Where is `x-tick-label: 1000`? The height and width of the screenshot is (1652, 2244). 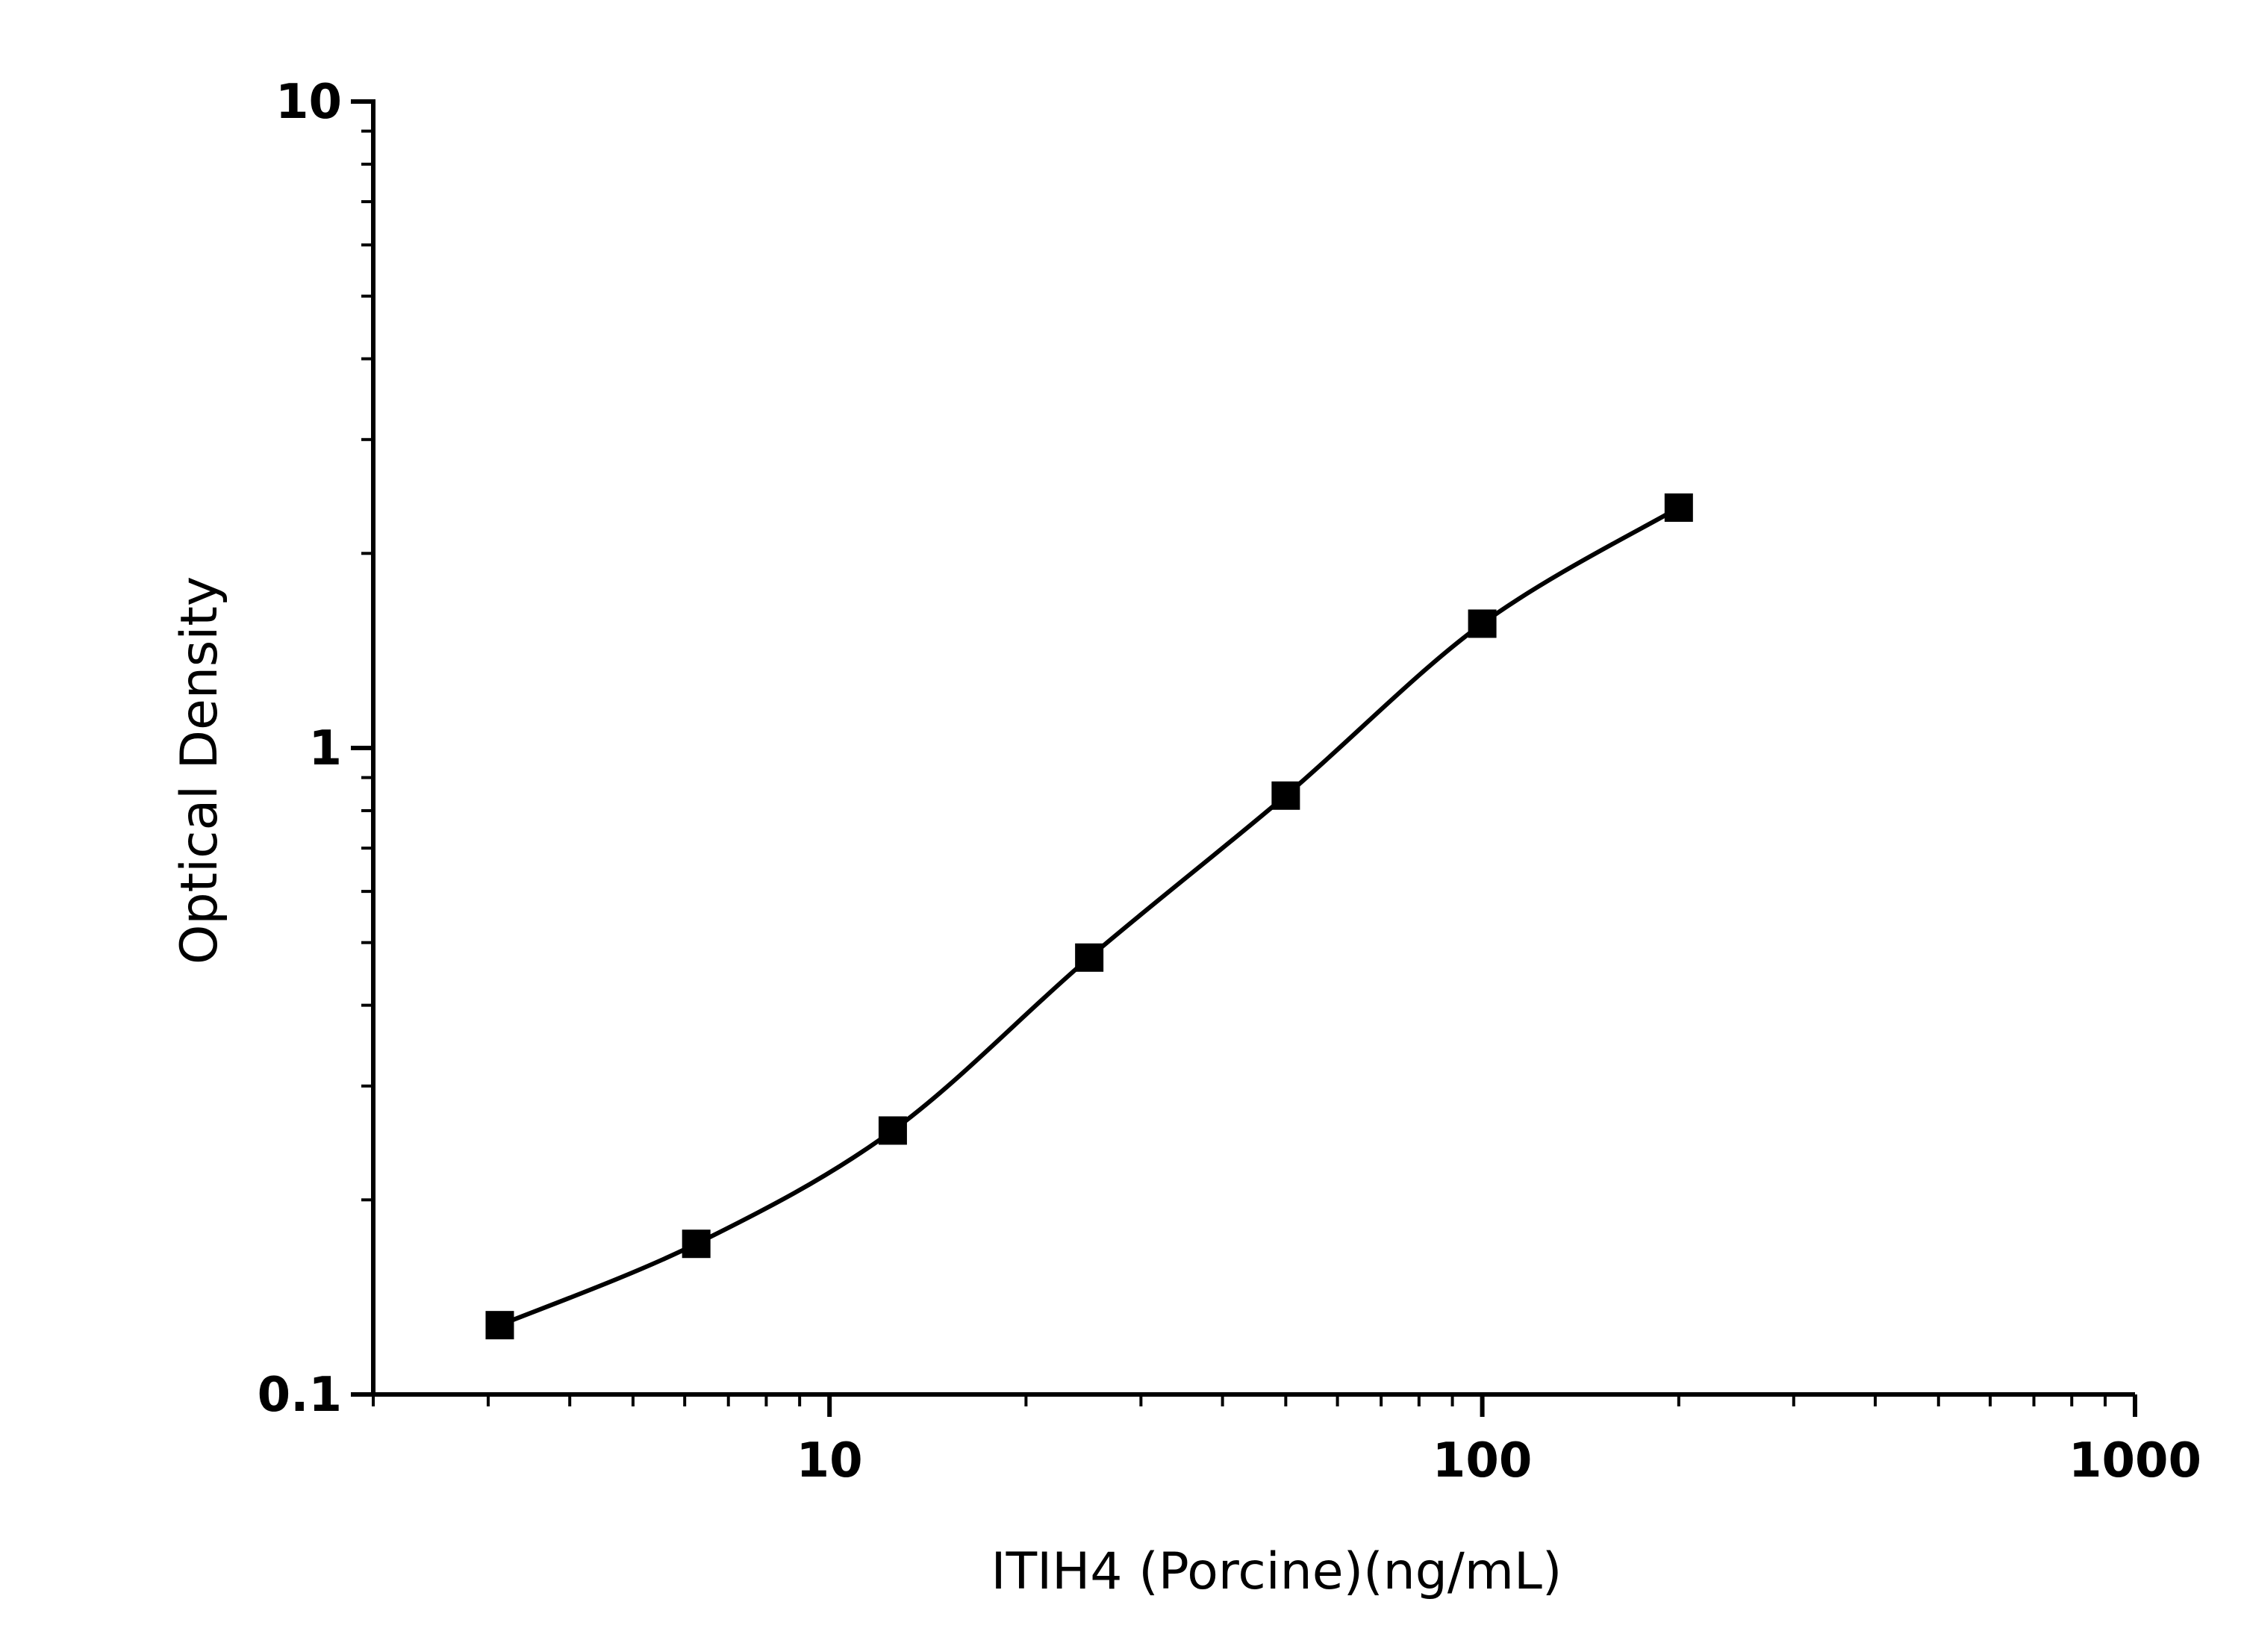 x-tick-label: 1000 is located at coordinates (2135, 1461).